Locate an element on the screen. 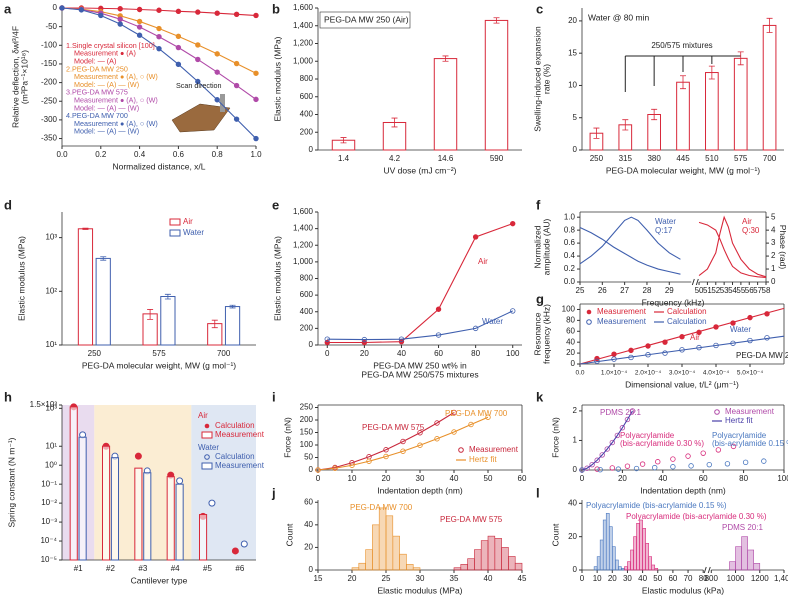  inset-cantilever is located at coordinates (201, 118).